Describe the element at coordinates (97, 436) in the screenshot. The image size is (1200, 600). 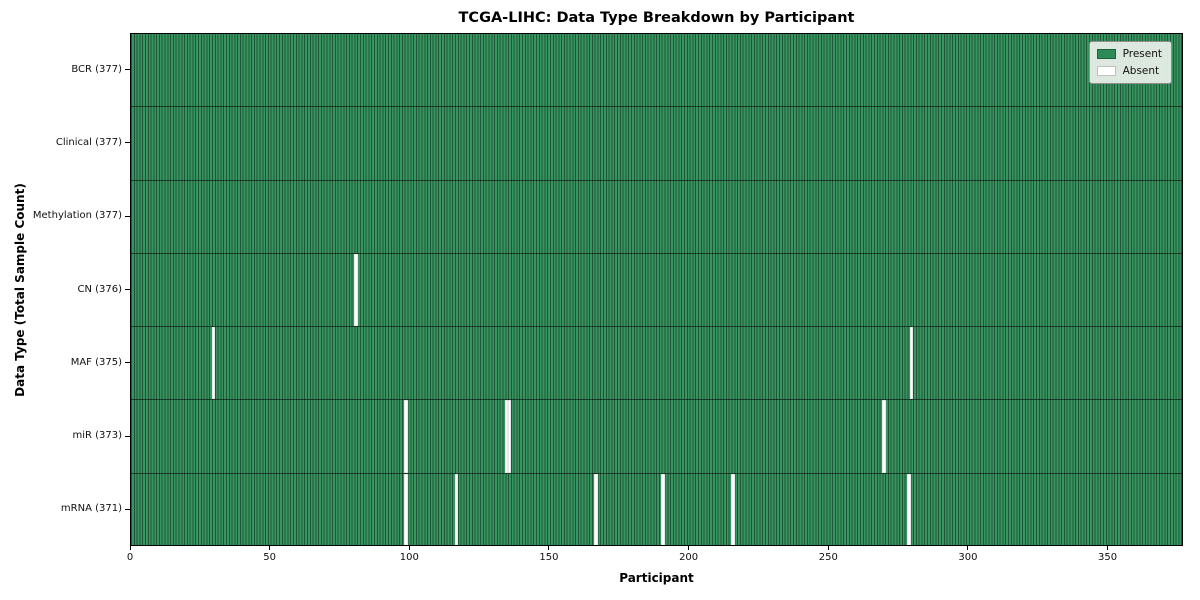
I see `y-tick-label-miR: miR (373)` at that location.